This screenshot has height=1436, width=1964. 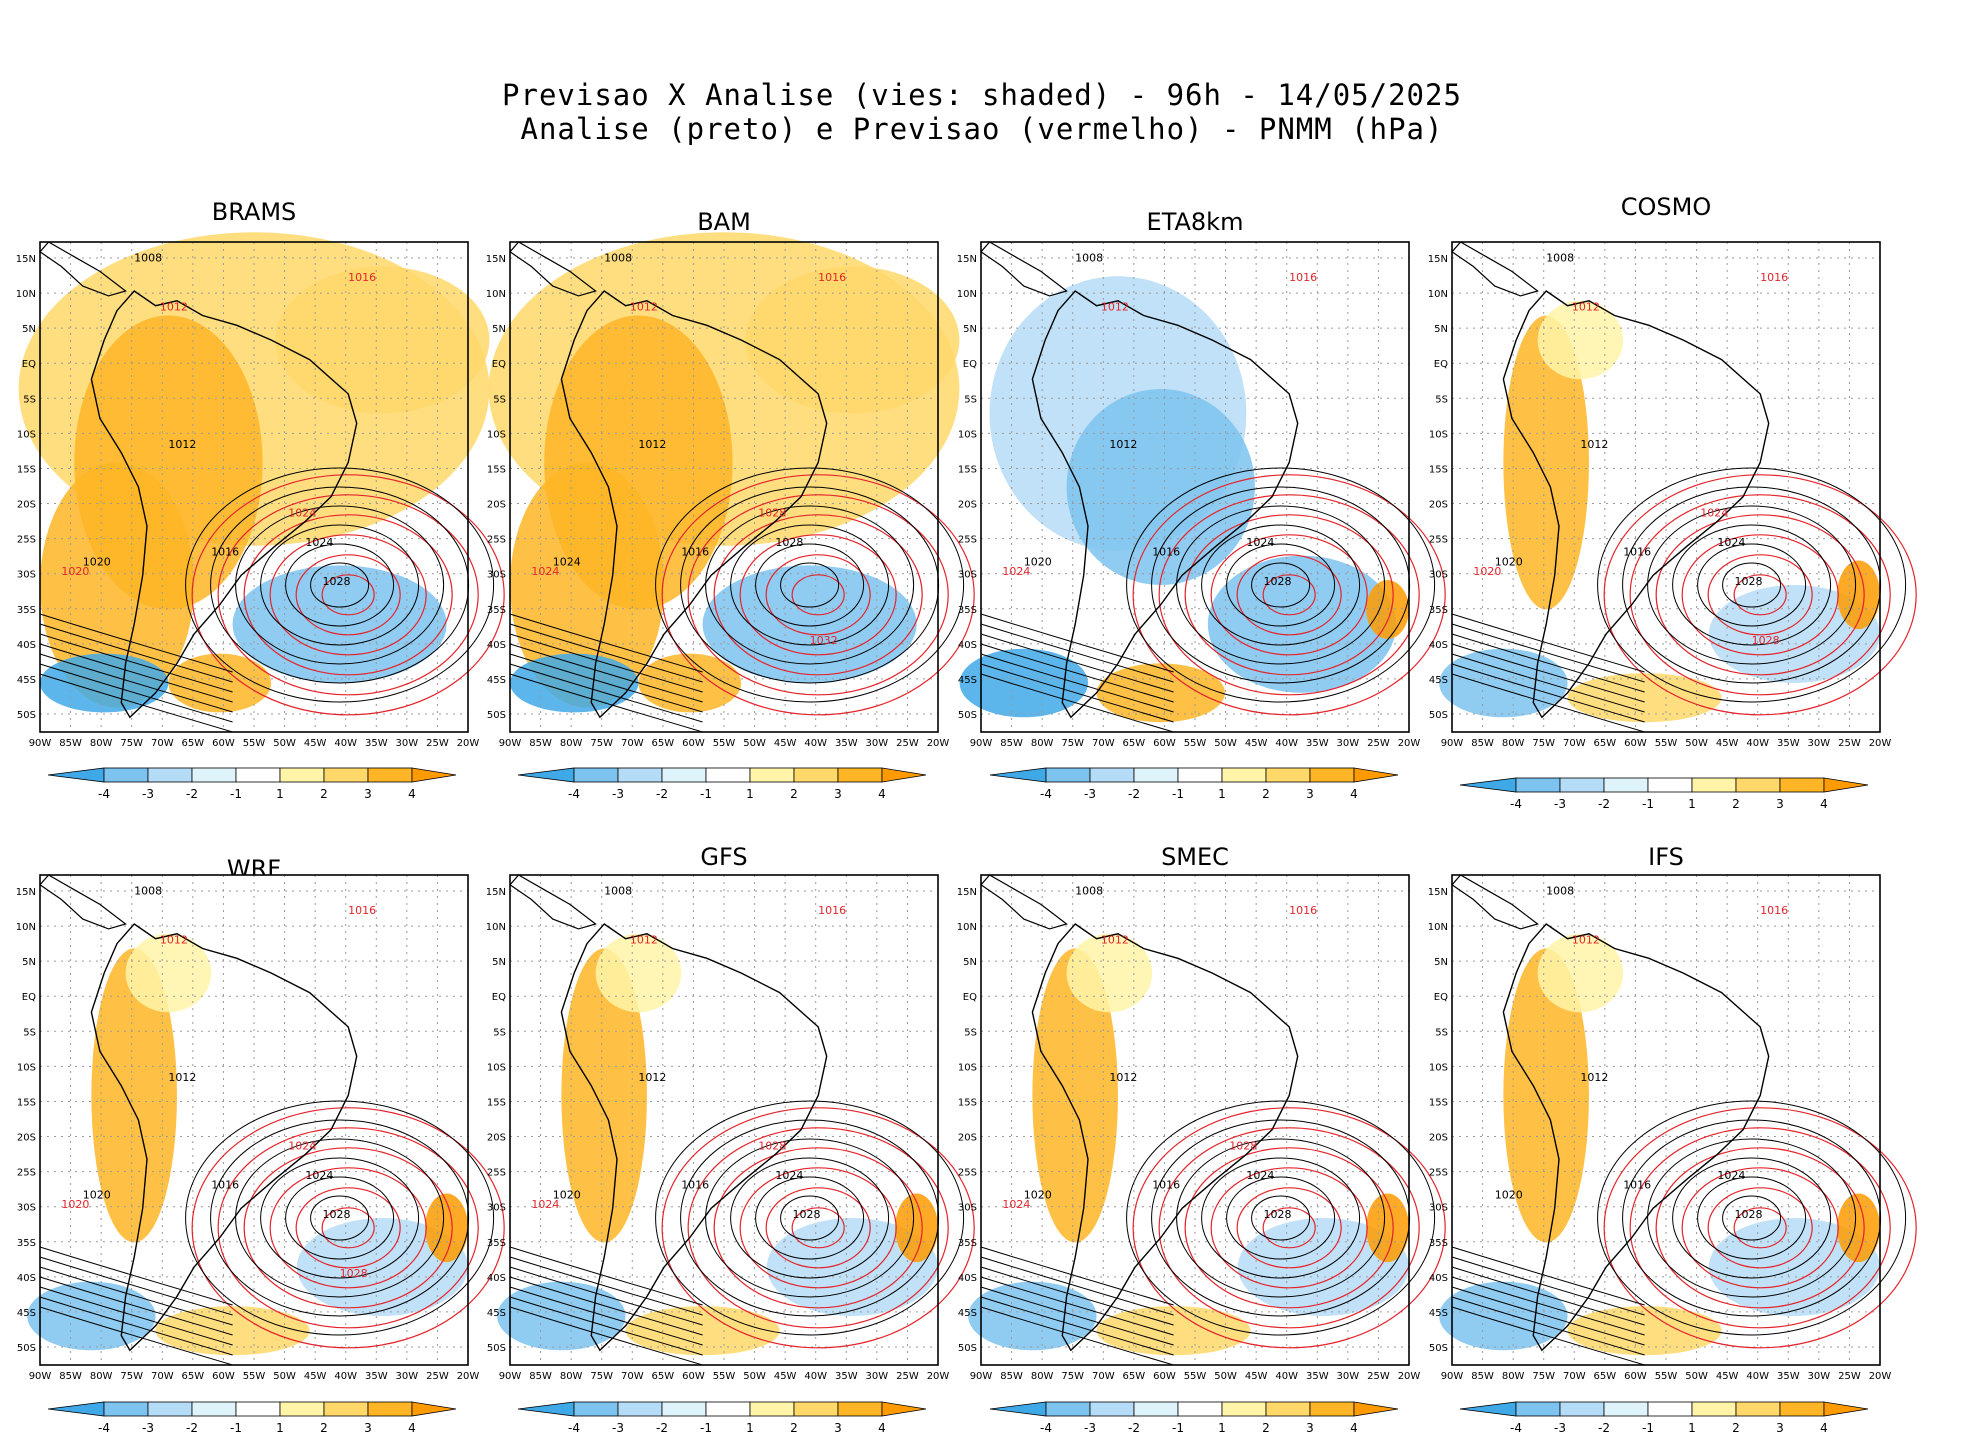 I want to click on forecast-contour-label: 1028, so click(x=772, y=1145).